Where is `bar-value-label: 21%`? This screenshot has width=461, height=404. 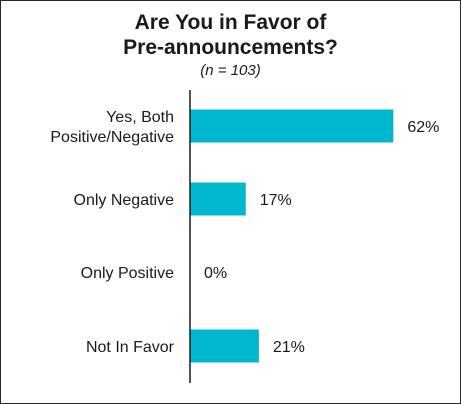 bar-value-label: 21% is located at coordinates (289, 347).